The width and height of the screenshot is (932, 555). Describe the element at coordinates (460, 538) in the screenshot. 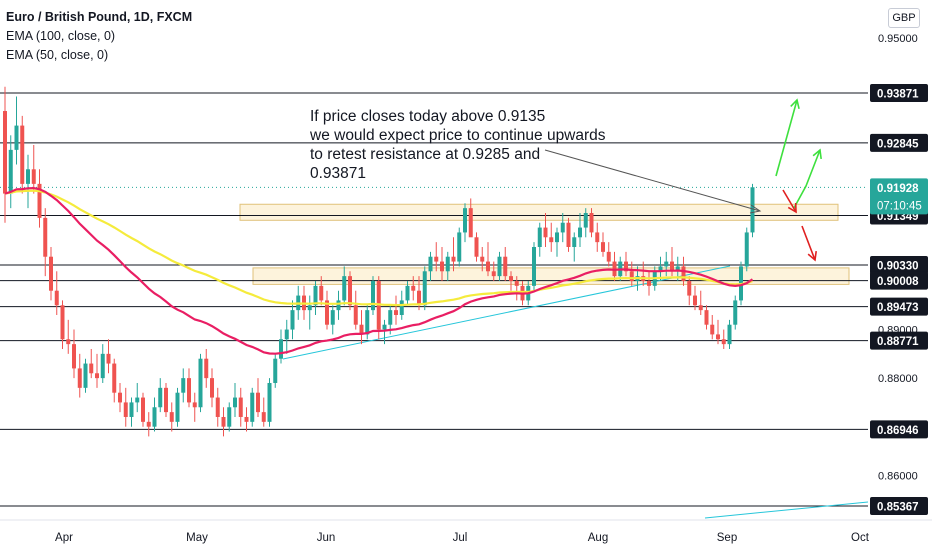

I see `time-tick-label: Jul` at that location.